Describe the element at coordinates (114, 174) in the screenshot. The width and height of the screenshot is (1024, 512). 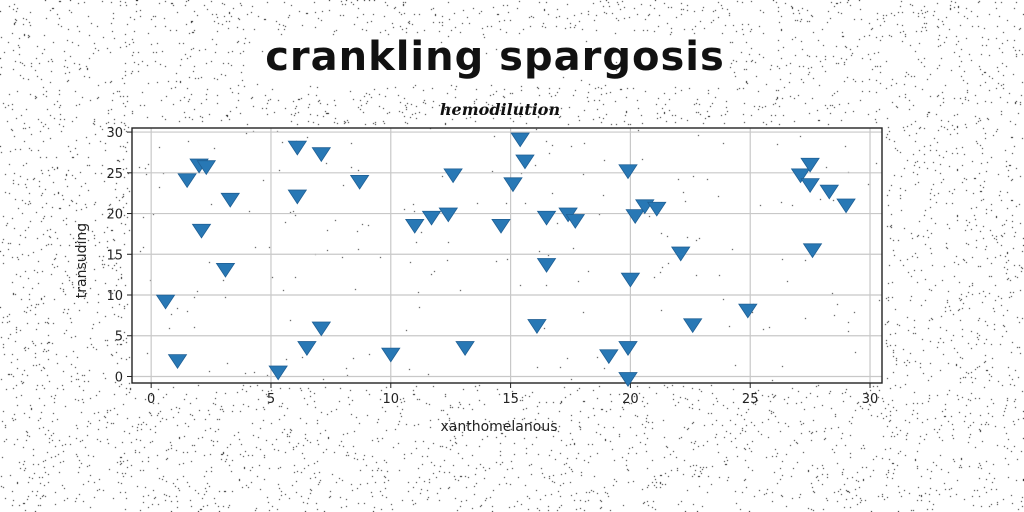
I see `y-tick-label: 25` at that location.